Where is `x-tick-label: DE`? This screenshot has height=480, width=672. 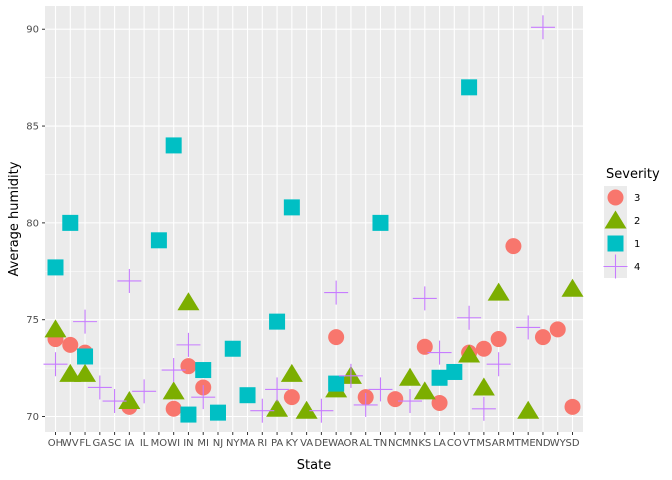 x-tick-label: DE is located at coordinates (321, 443).